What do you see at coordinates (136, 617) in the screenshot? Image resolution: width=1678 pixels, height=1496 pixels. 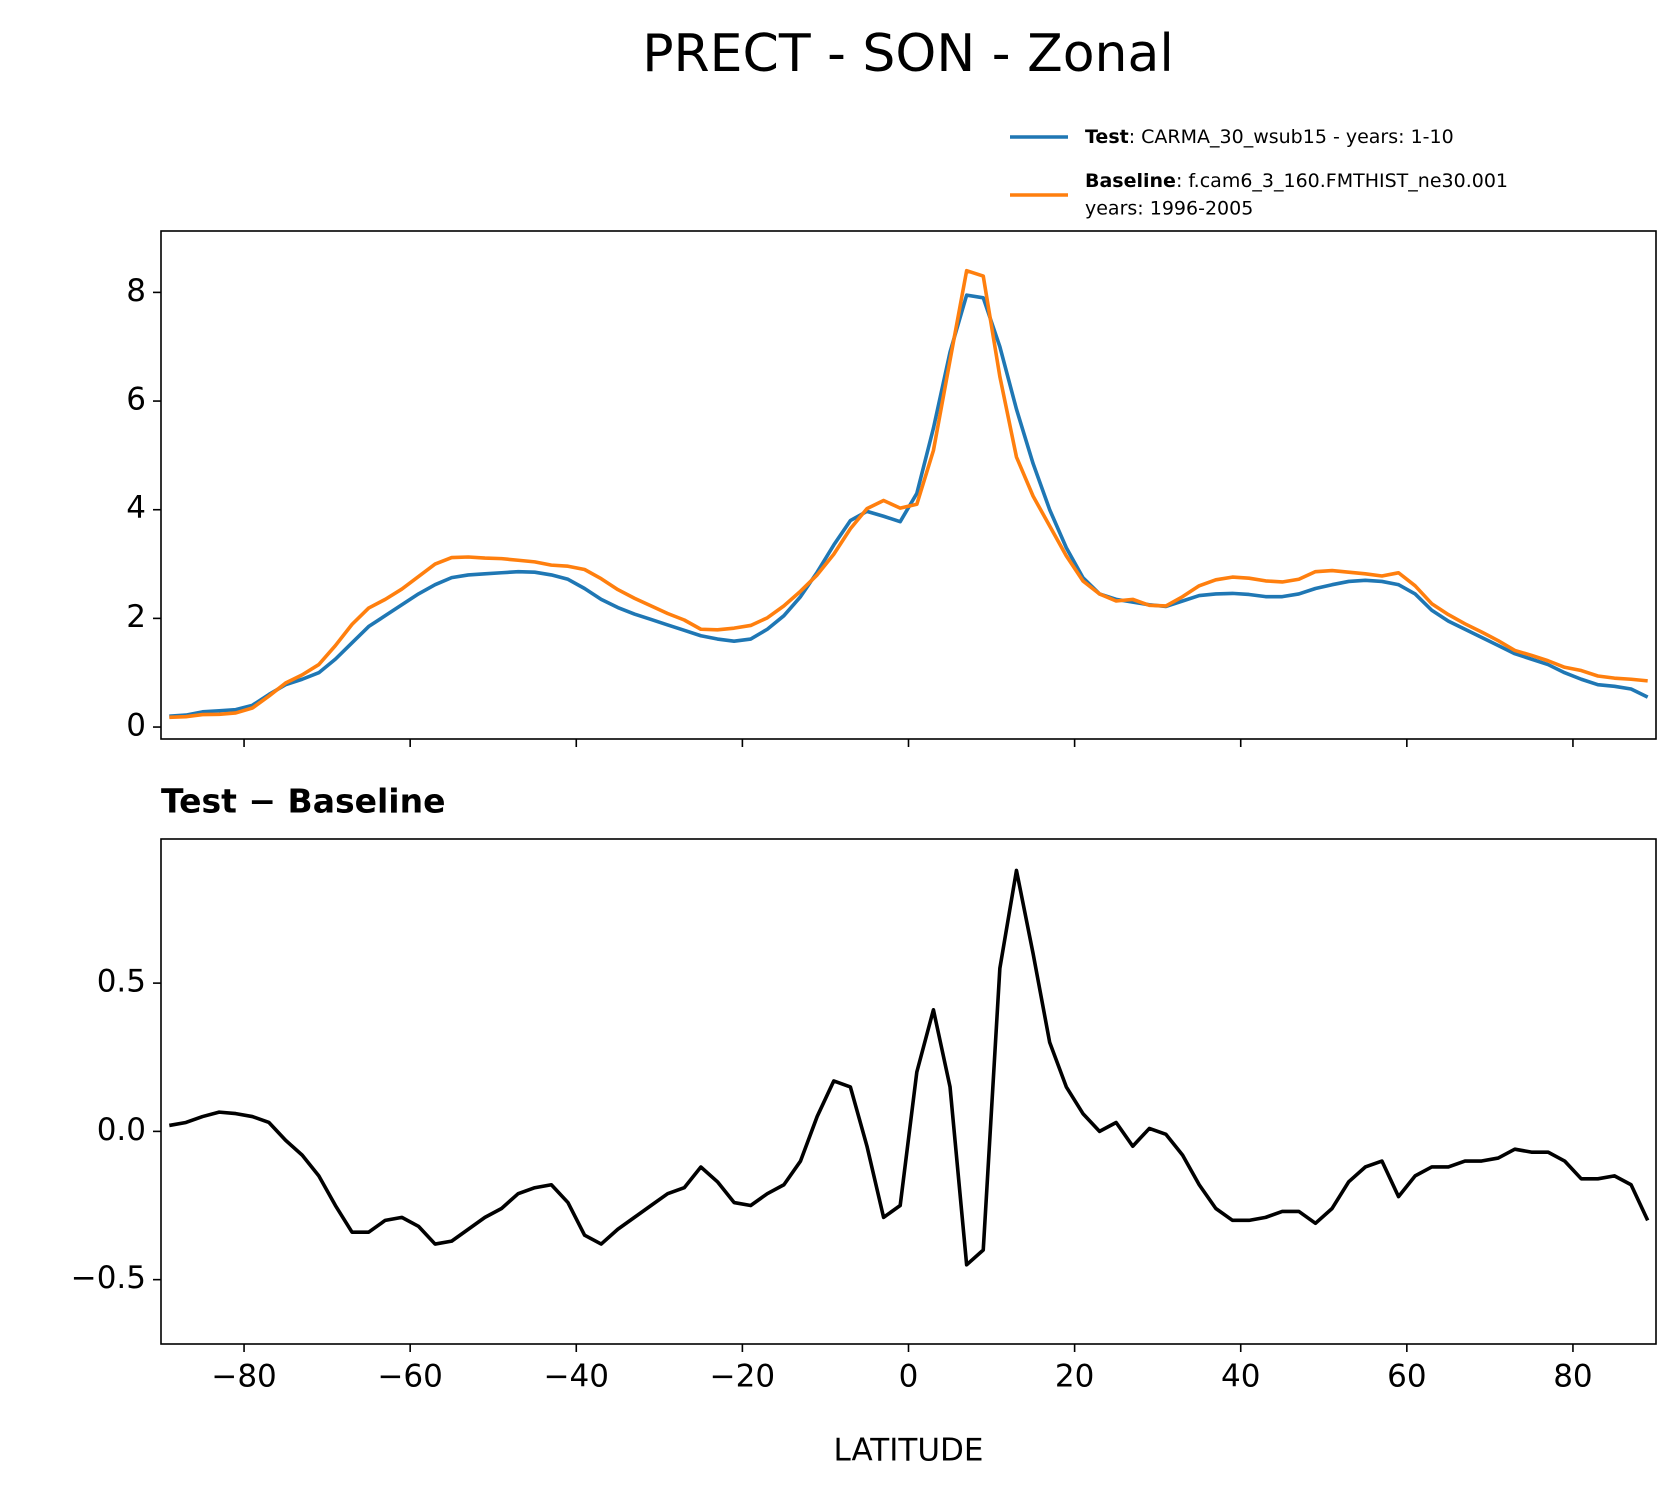 I see `y-tick-label: 2` at bounding box center [136, 617].